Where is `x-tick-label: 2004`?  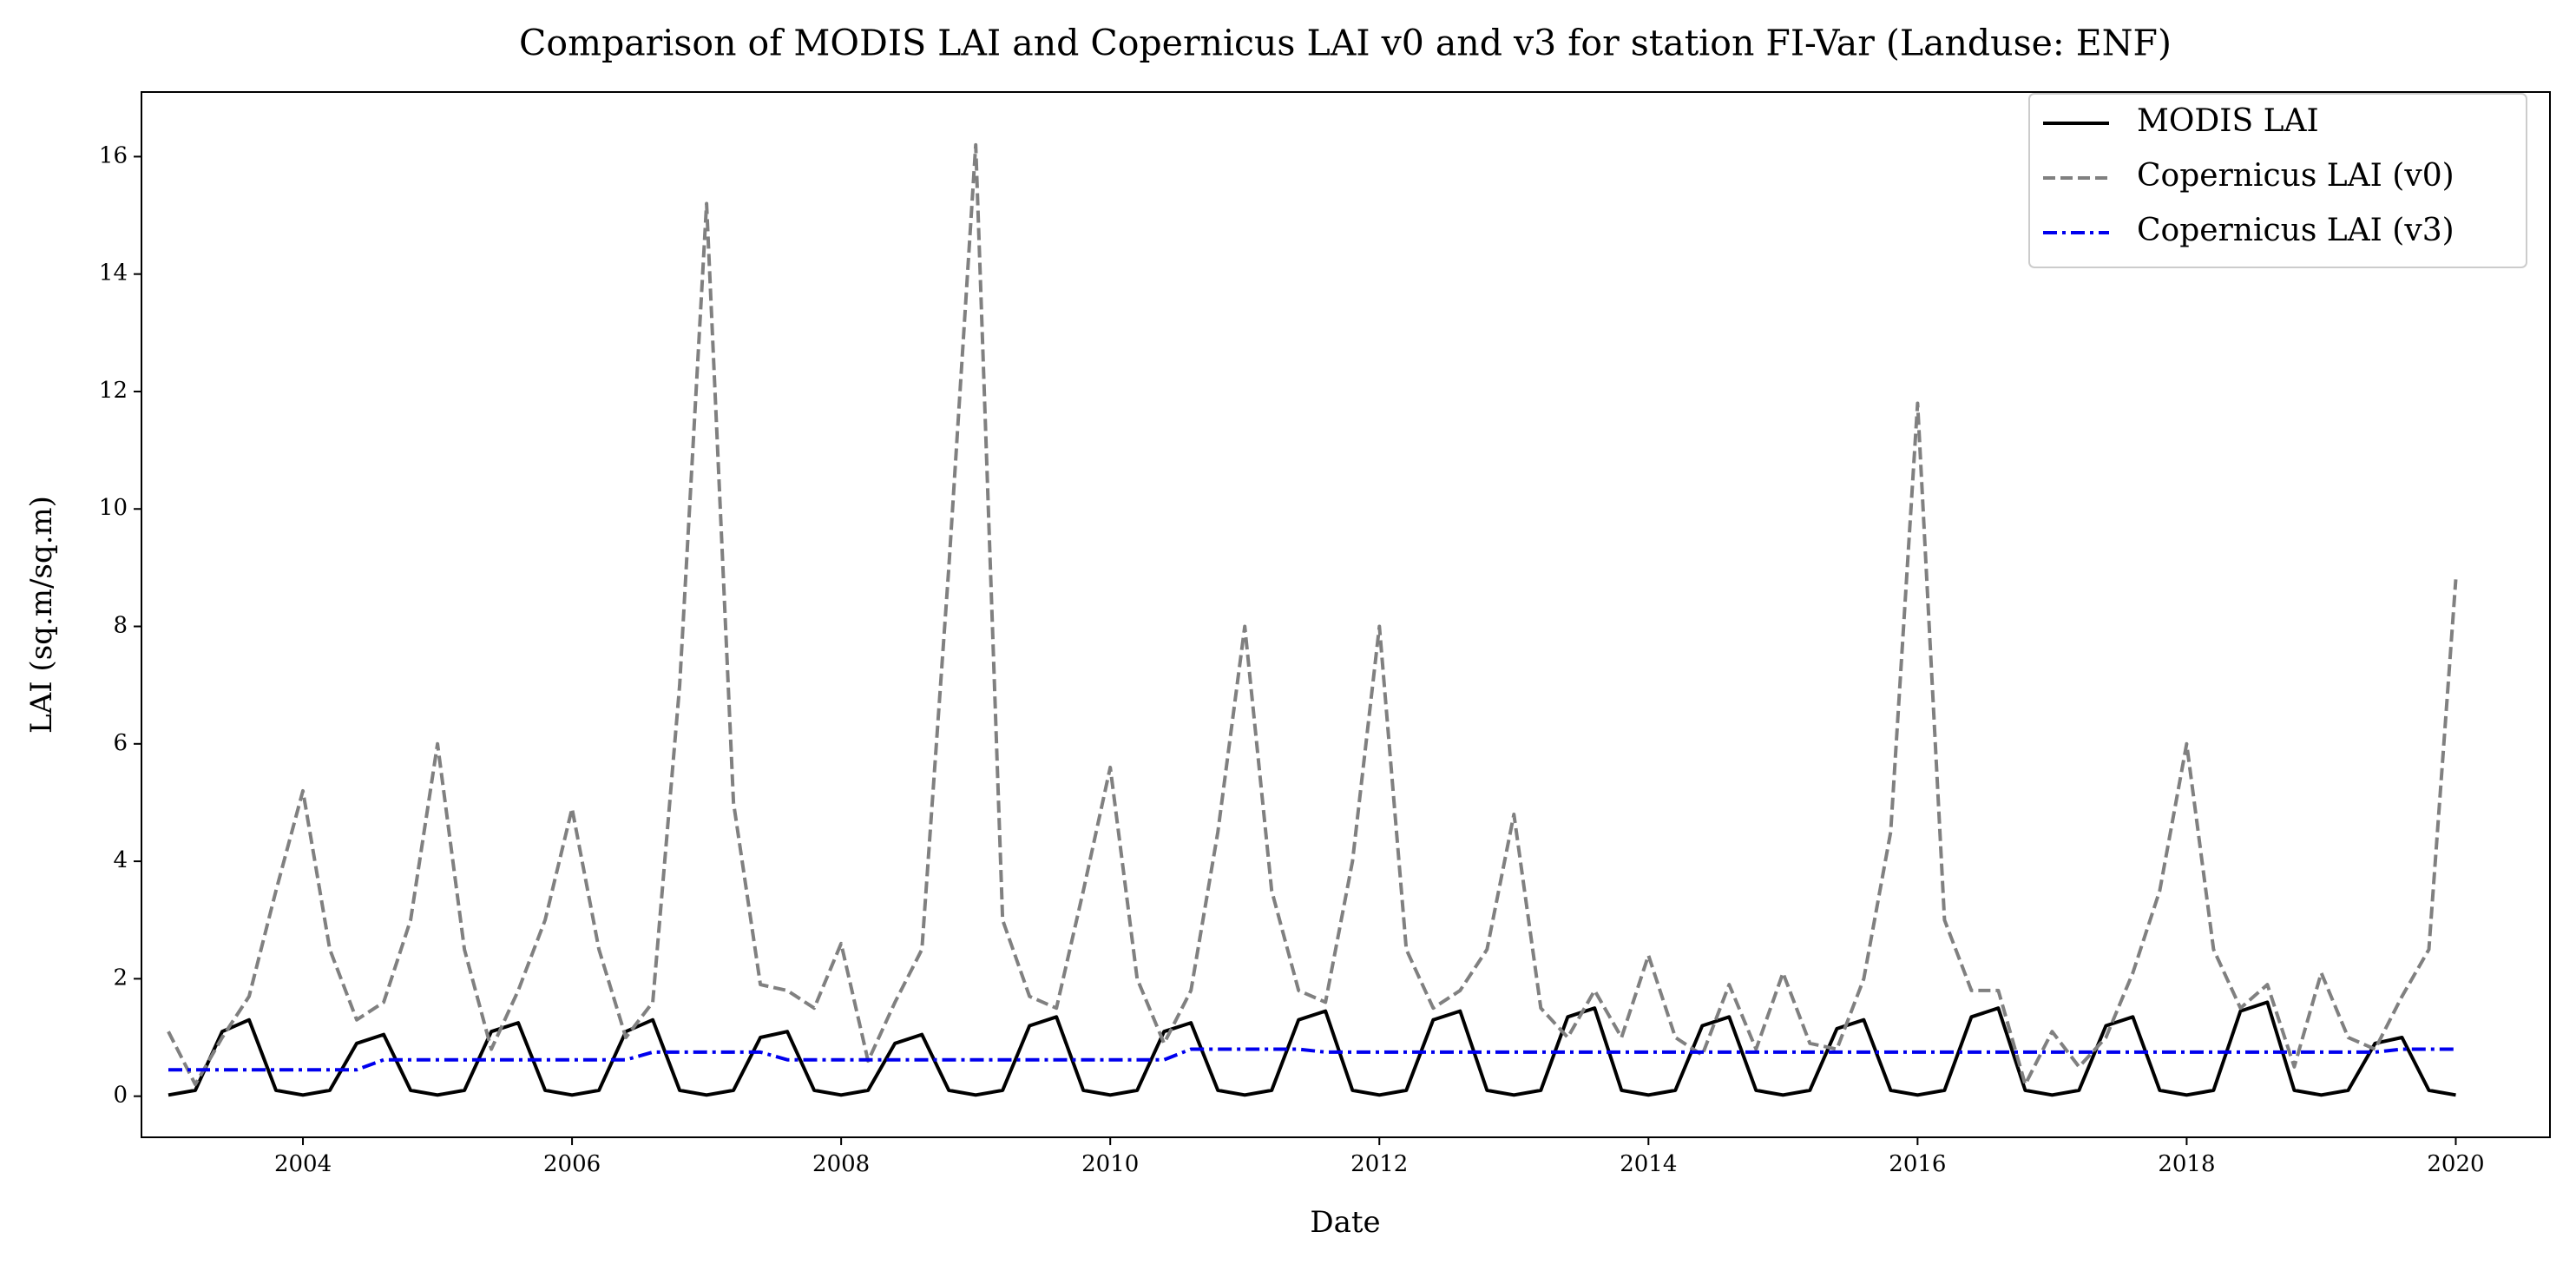
x-tick-label: 2004 is located at coordinates (303, 1164).